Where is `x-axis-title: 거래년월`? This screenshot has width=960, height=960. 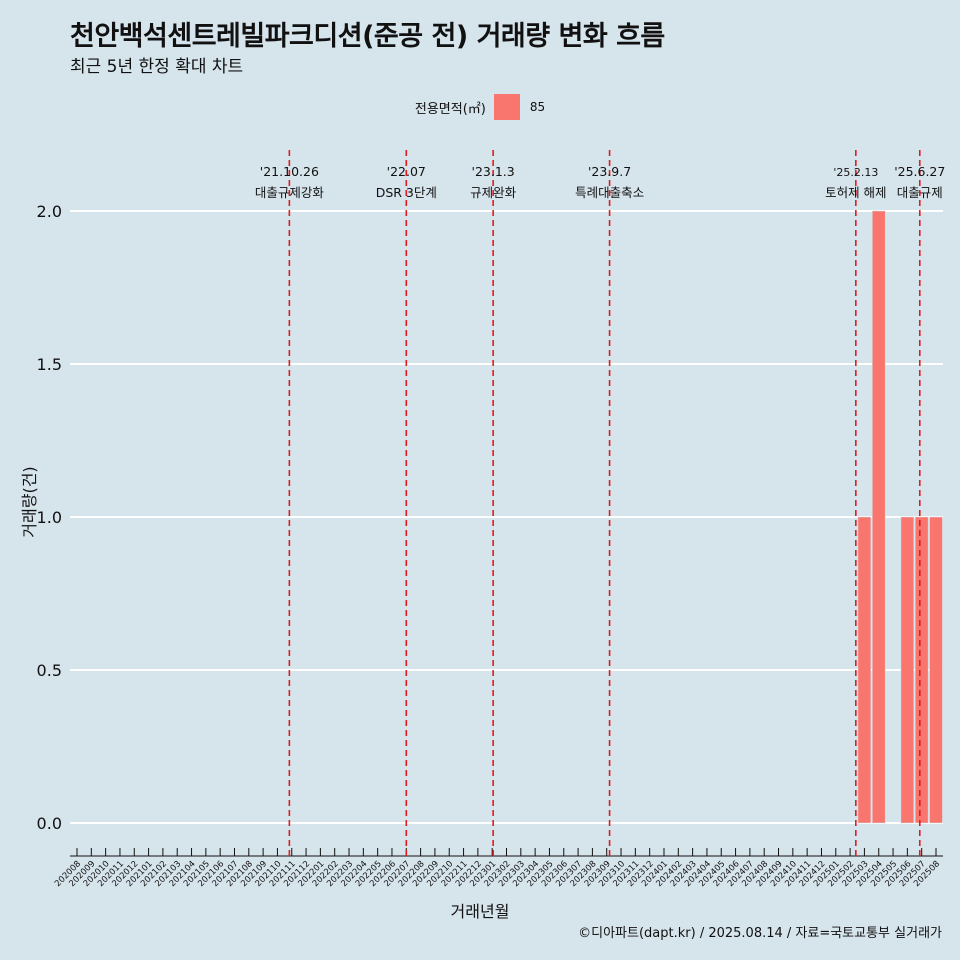
x-axis-title: 거래년월 is located at coordinates (480, 911).